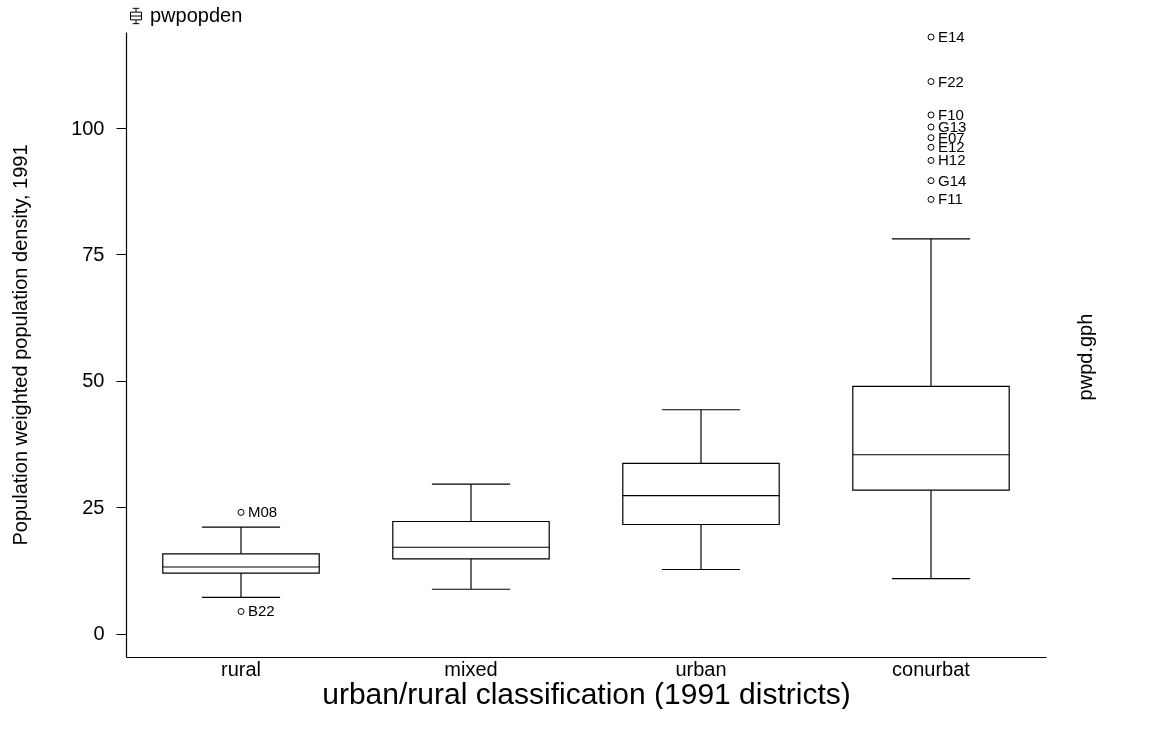  Describe the element at coordinates (241, 668) in the screenshot. I see `x-tick-label: rural` at that location.